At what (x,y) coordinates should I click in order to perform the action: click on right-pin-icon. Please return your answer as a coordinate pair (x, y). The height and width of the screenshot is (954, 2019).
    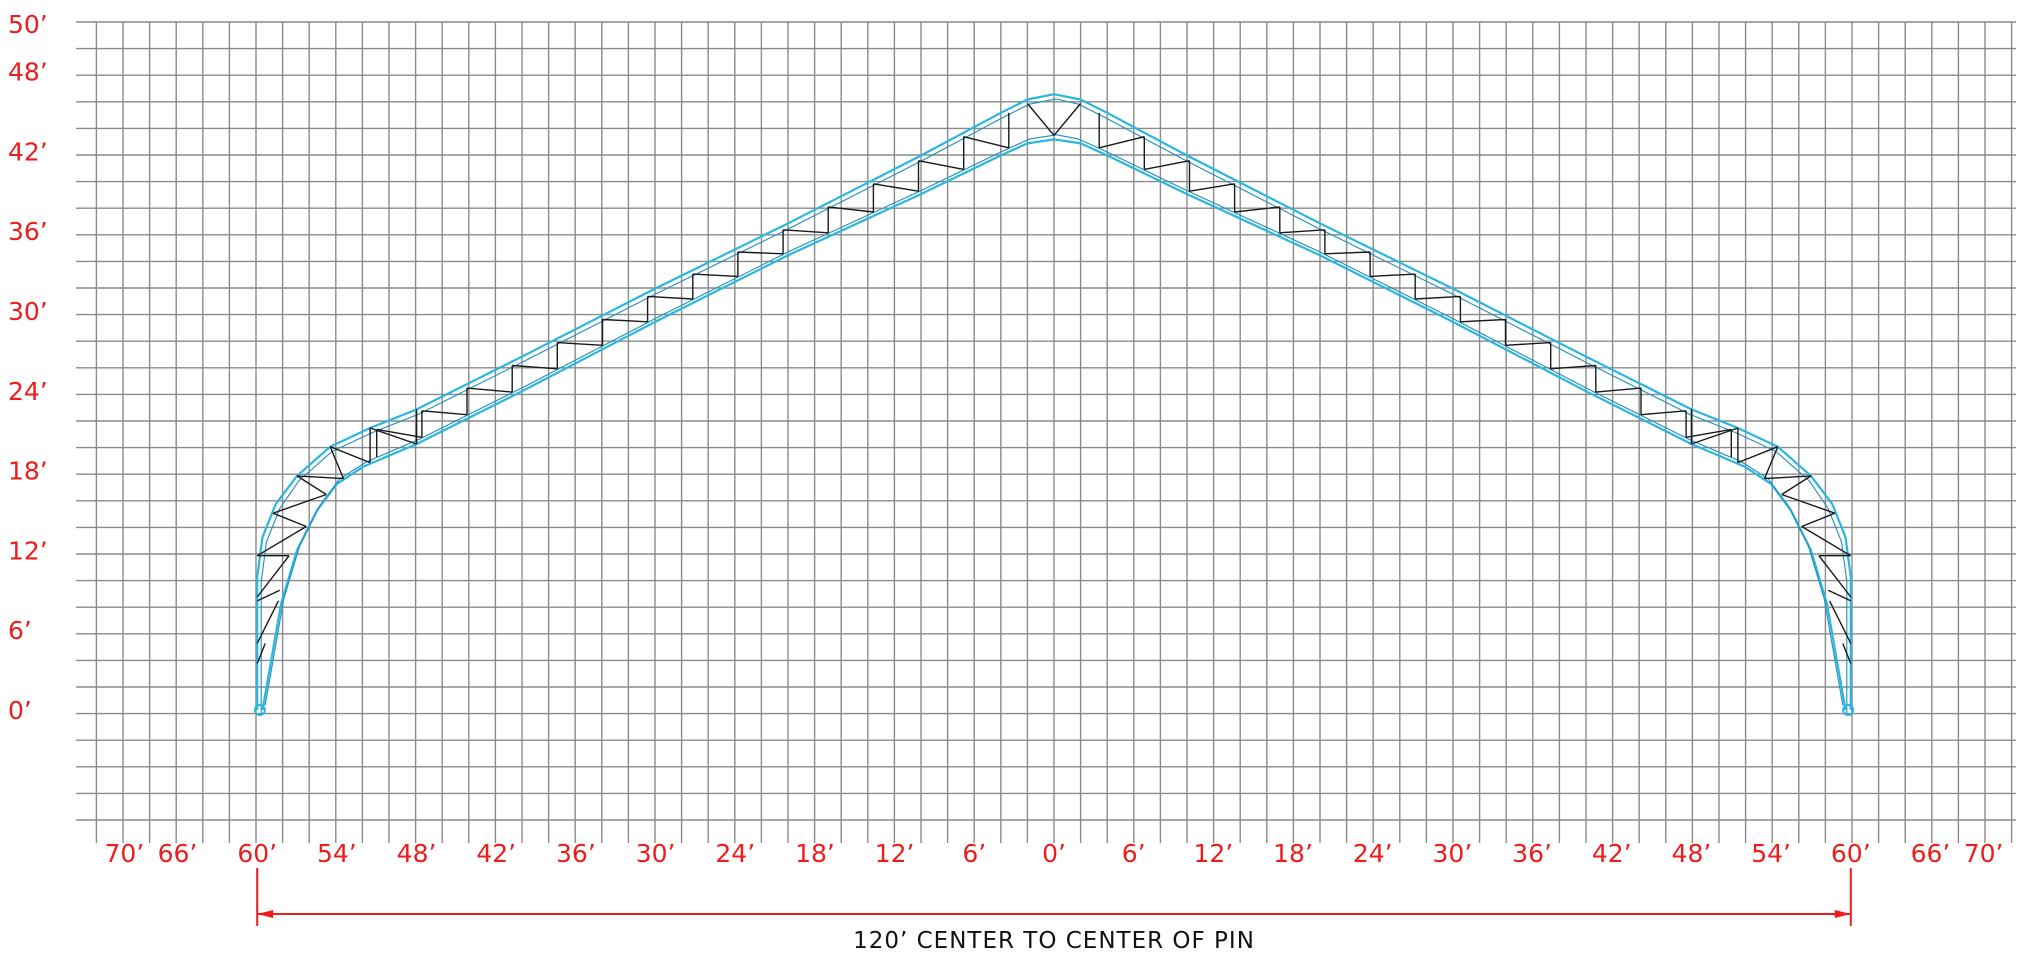
    Looking at the image, I should click on (1848, 710).